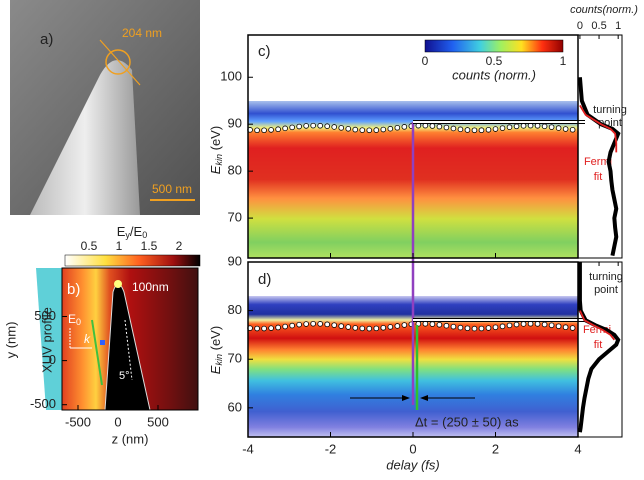 The height and width of the screenshot is (480, 644). I want to click on tip-circle, so click(118, 62).